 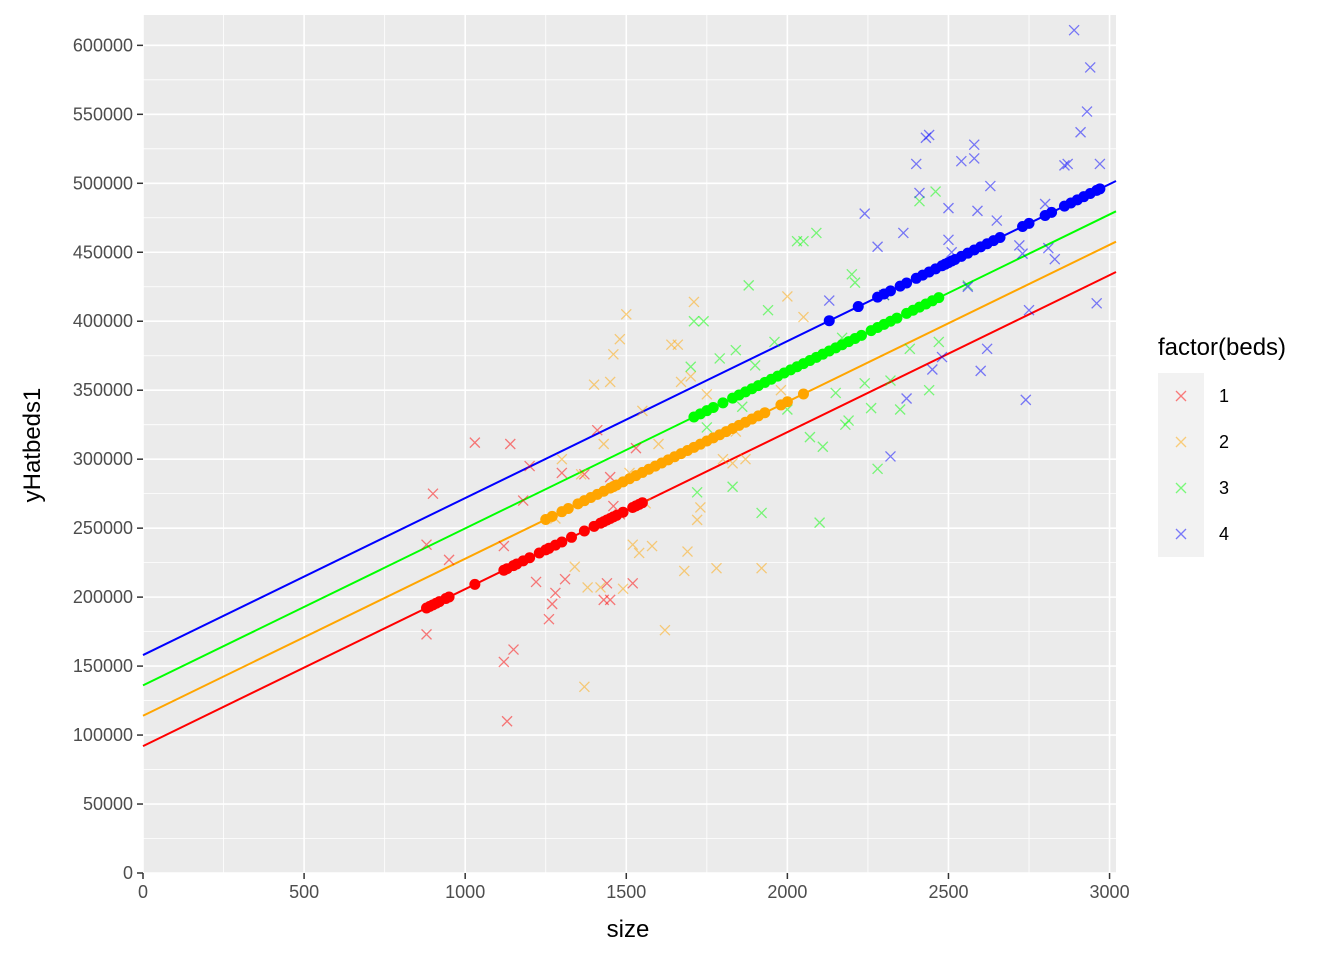 What do you see at coordinates (1224, 488) in the screenshot?
I see `legend-label-3: 3` at bounding box center [1224, 488].